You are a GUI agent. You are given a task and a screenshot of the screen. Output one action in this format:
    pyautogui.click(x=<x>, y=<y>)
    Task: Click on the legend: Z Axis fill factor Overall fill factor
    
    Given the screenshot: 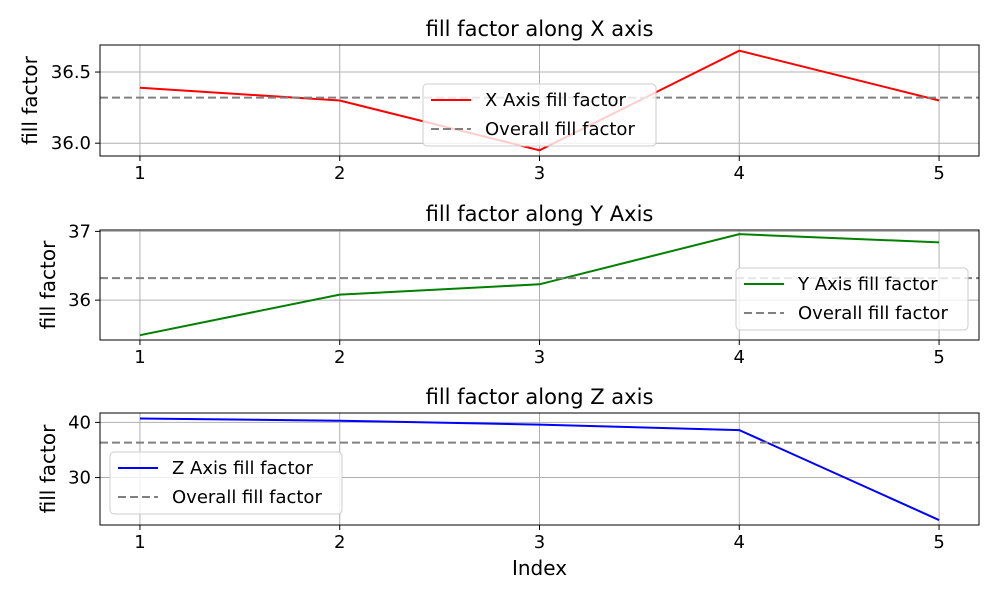 What is the action you would take?
    pyautogui.click(x=226, y=483)
    